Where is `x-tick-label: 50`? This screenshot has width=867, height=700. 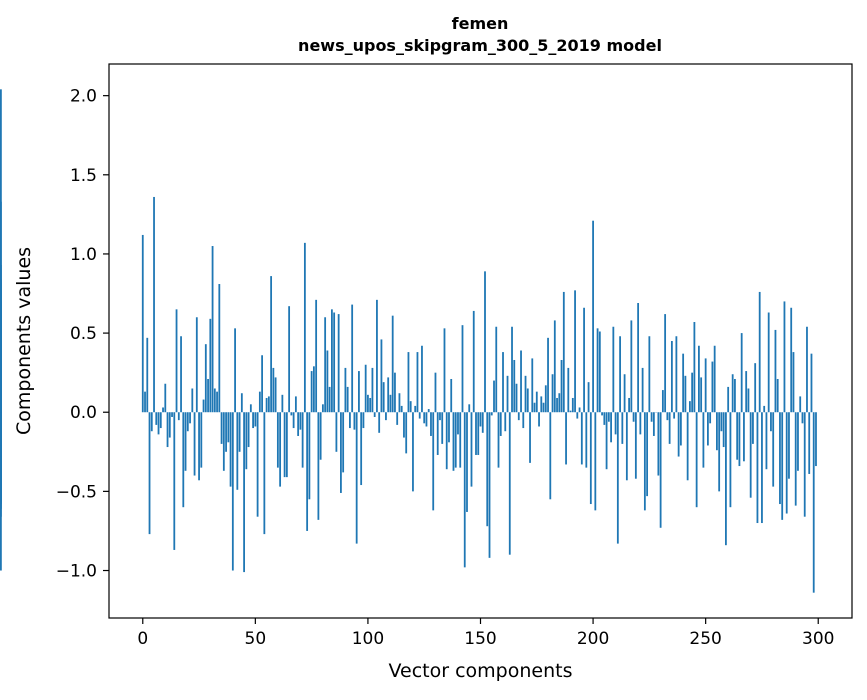 x-tick-label: 50 is located at coordinates (256, 639).